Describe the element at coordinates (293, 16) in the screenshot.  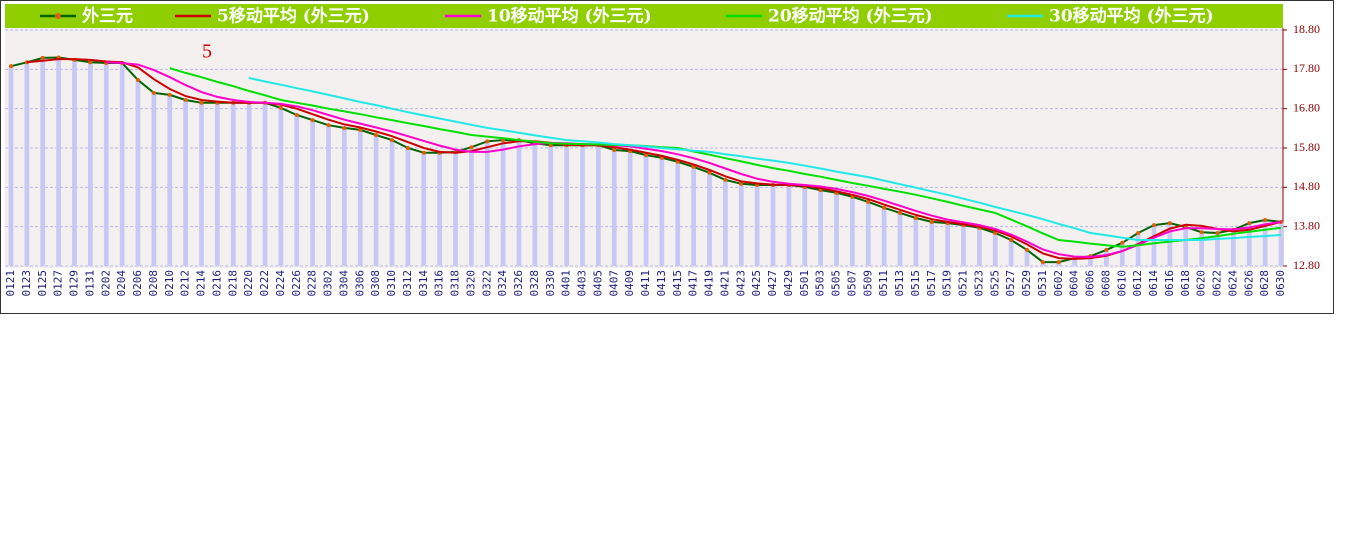
I see `legend-label: 5移动平均 (外三元)` at that location.